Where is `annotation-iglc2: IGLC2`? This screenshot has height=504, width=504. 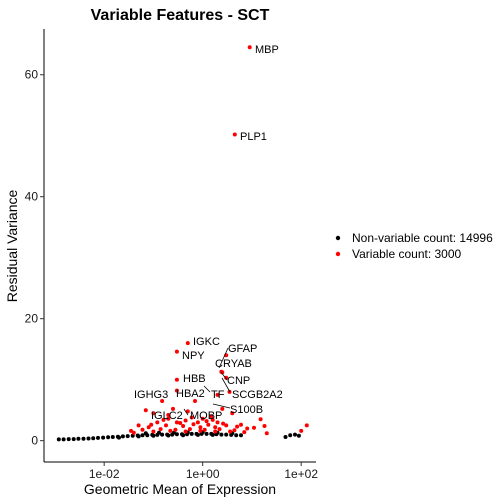 annotation-iglc2: IGLC2 is located at coordinates (167, 416).